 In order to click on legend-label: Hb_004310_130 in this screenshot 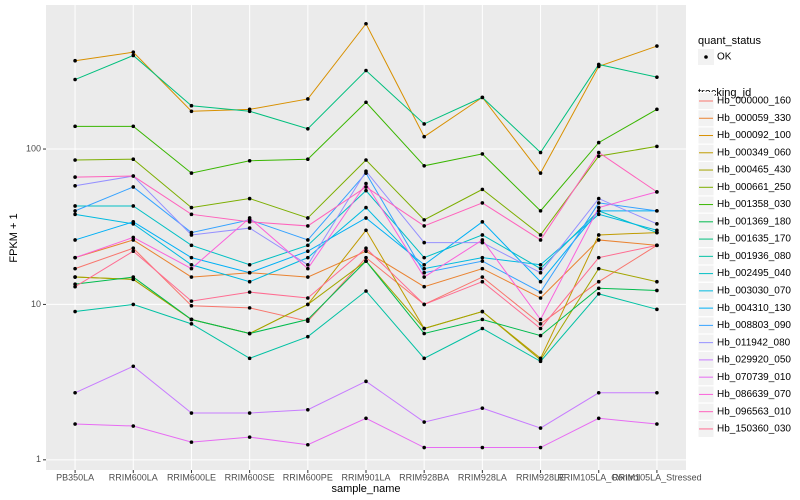, I will do `click(754, 308)`.